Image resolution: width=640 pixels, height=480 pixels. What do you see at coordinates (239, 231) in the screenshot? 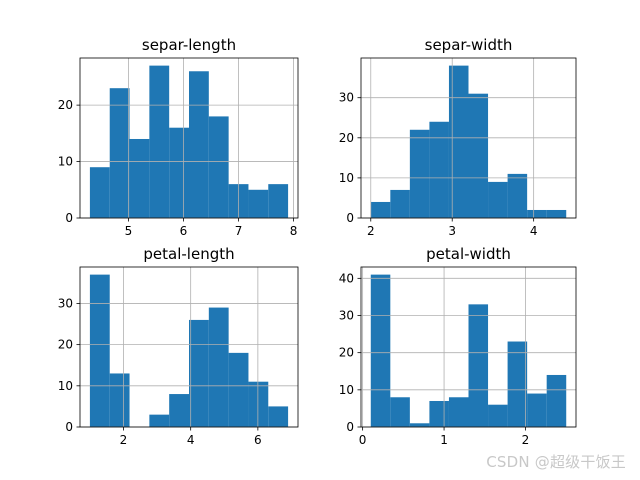
I see `x-tick-label: 7` at bounding box center [239, 231].